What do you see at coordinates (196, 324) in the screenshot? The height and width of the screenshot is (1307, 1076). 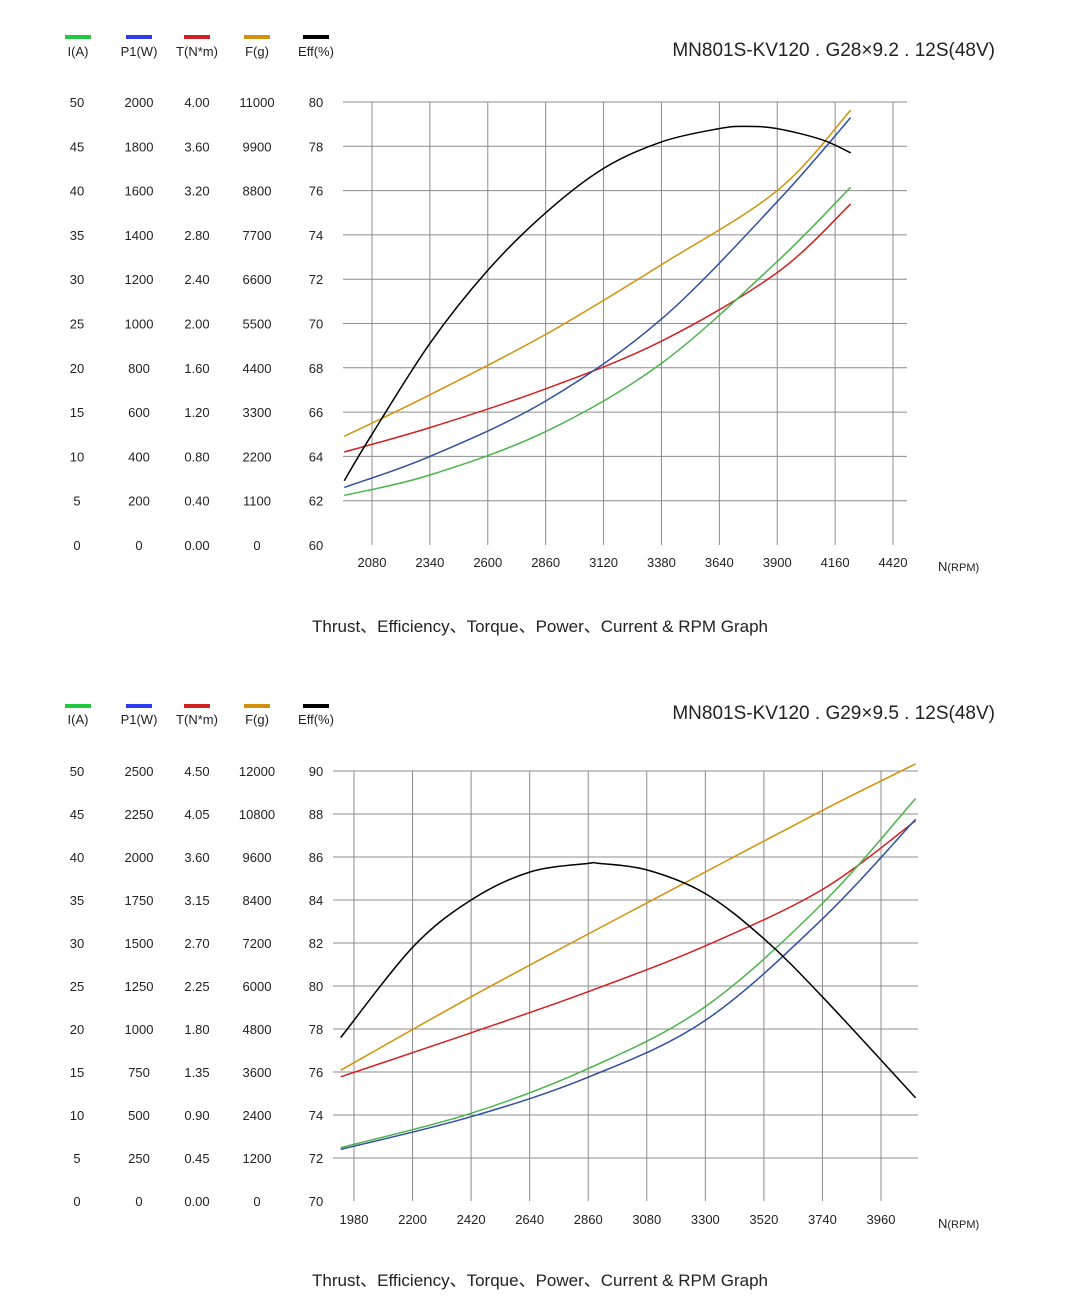 I see `y-tick-label-t: 2.00` at bounding box center [196, 324].